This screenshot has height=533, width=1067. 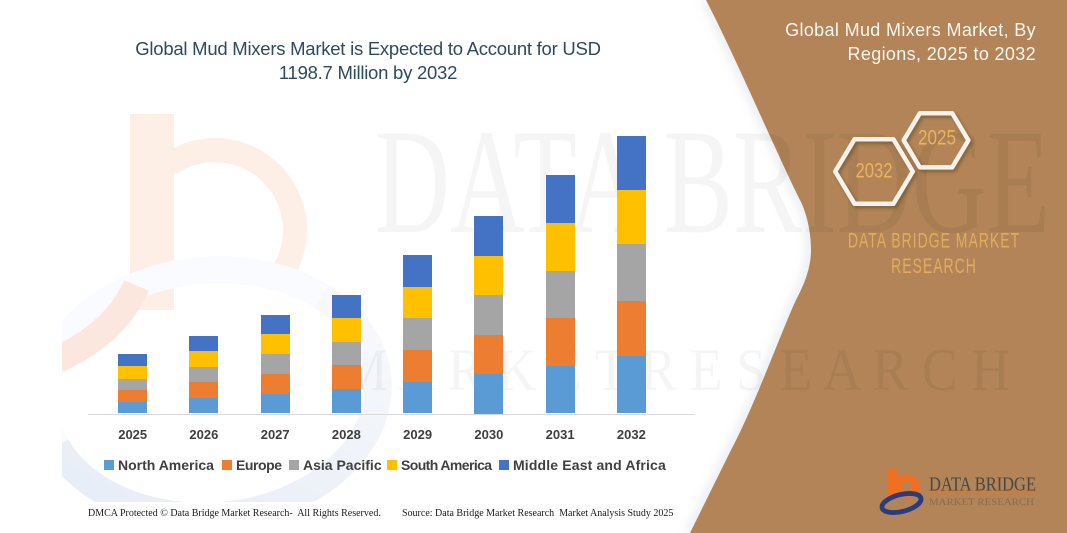 What do you see at coordinates (874, 171) in the screenshot?
I see `svg-text: 2032` at bounding box center [874, 171].